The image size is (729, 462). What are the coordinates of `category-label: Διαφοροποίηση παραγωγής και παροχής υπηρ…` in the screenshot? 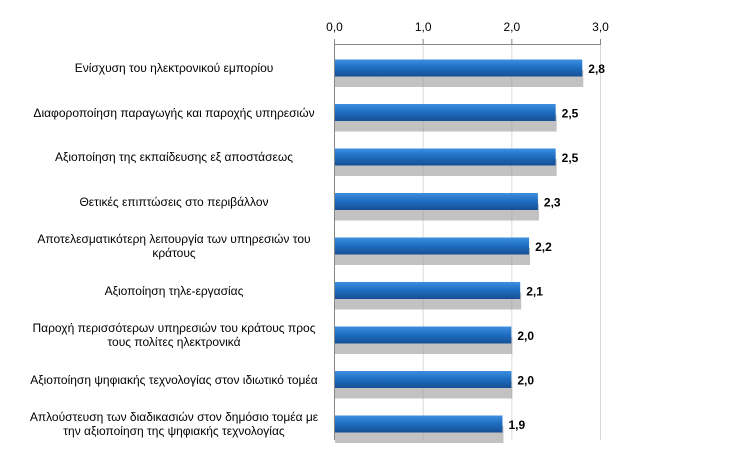 It's located at (174, 112).